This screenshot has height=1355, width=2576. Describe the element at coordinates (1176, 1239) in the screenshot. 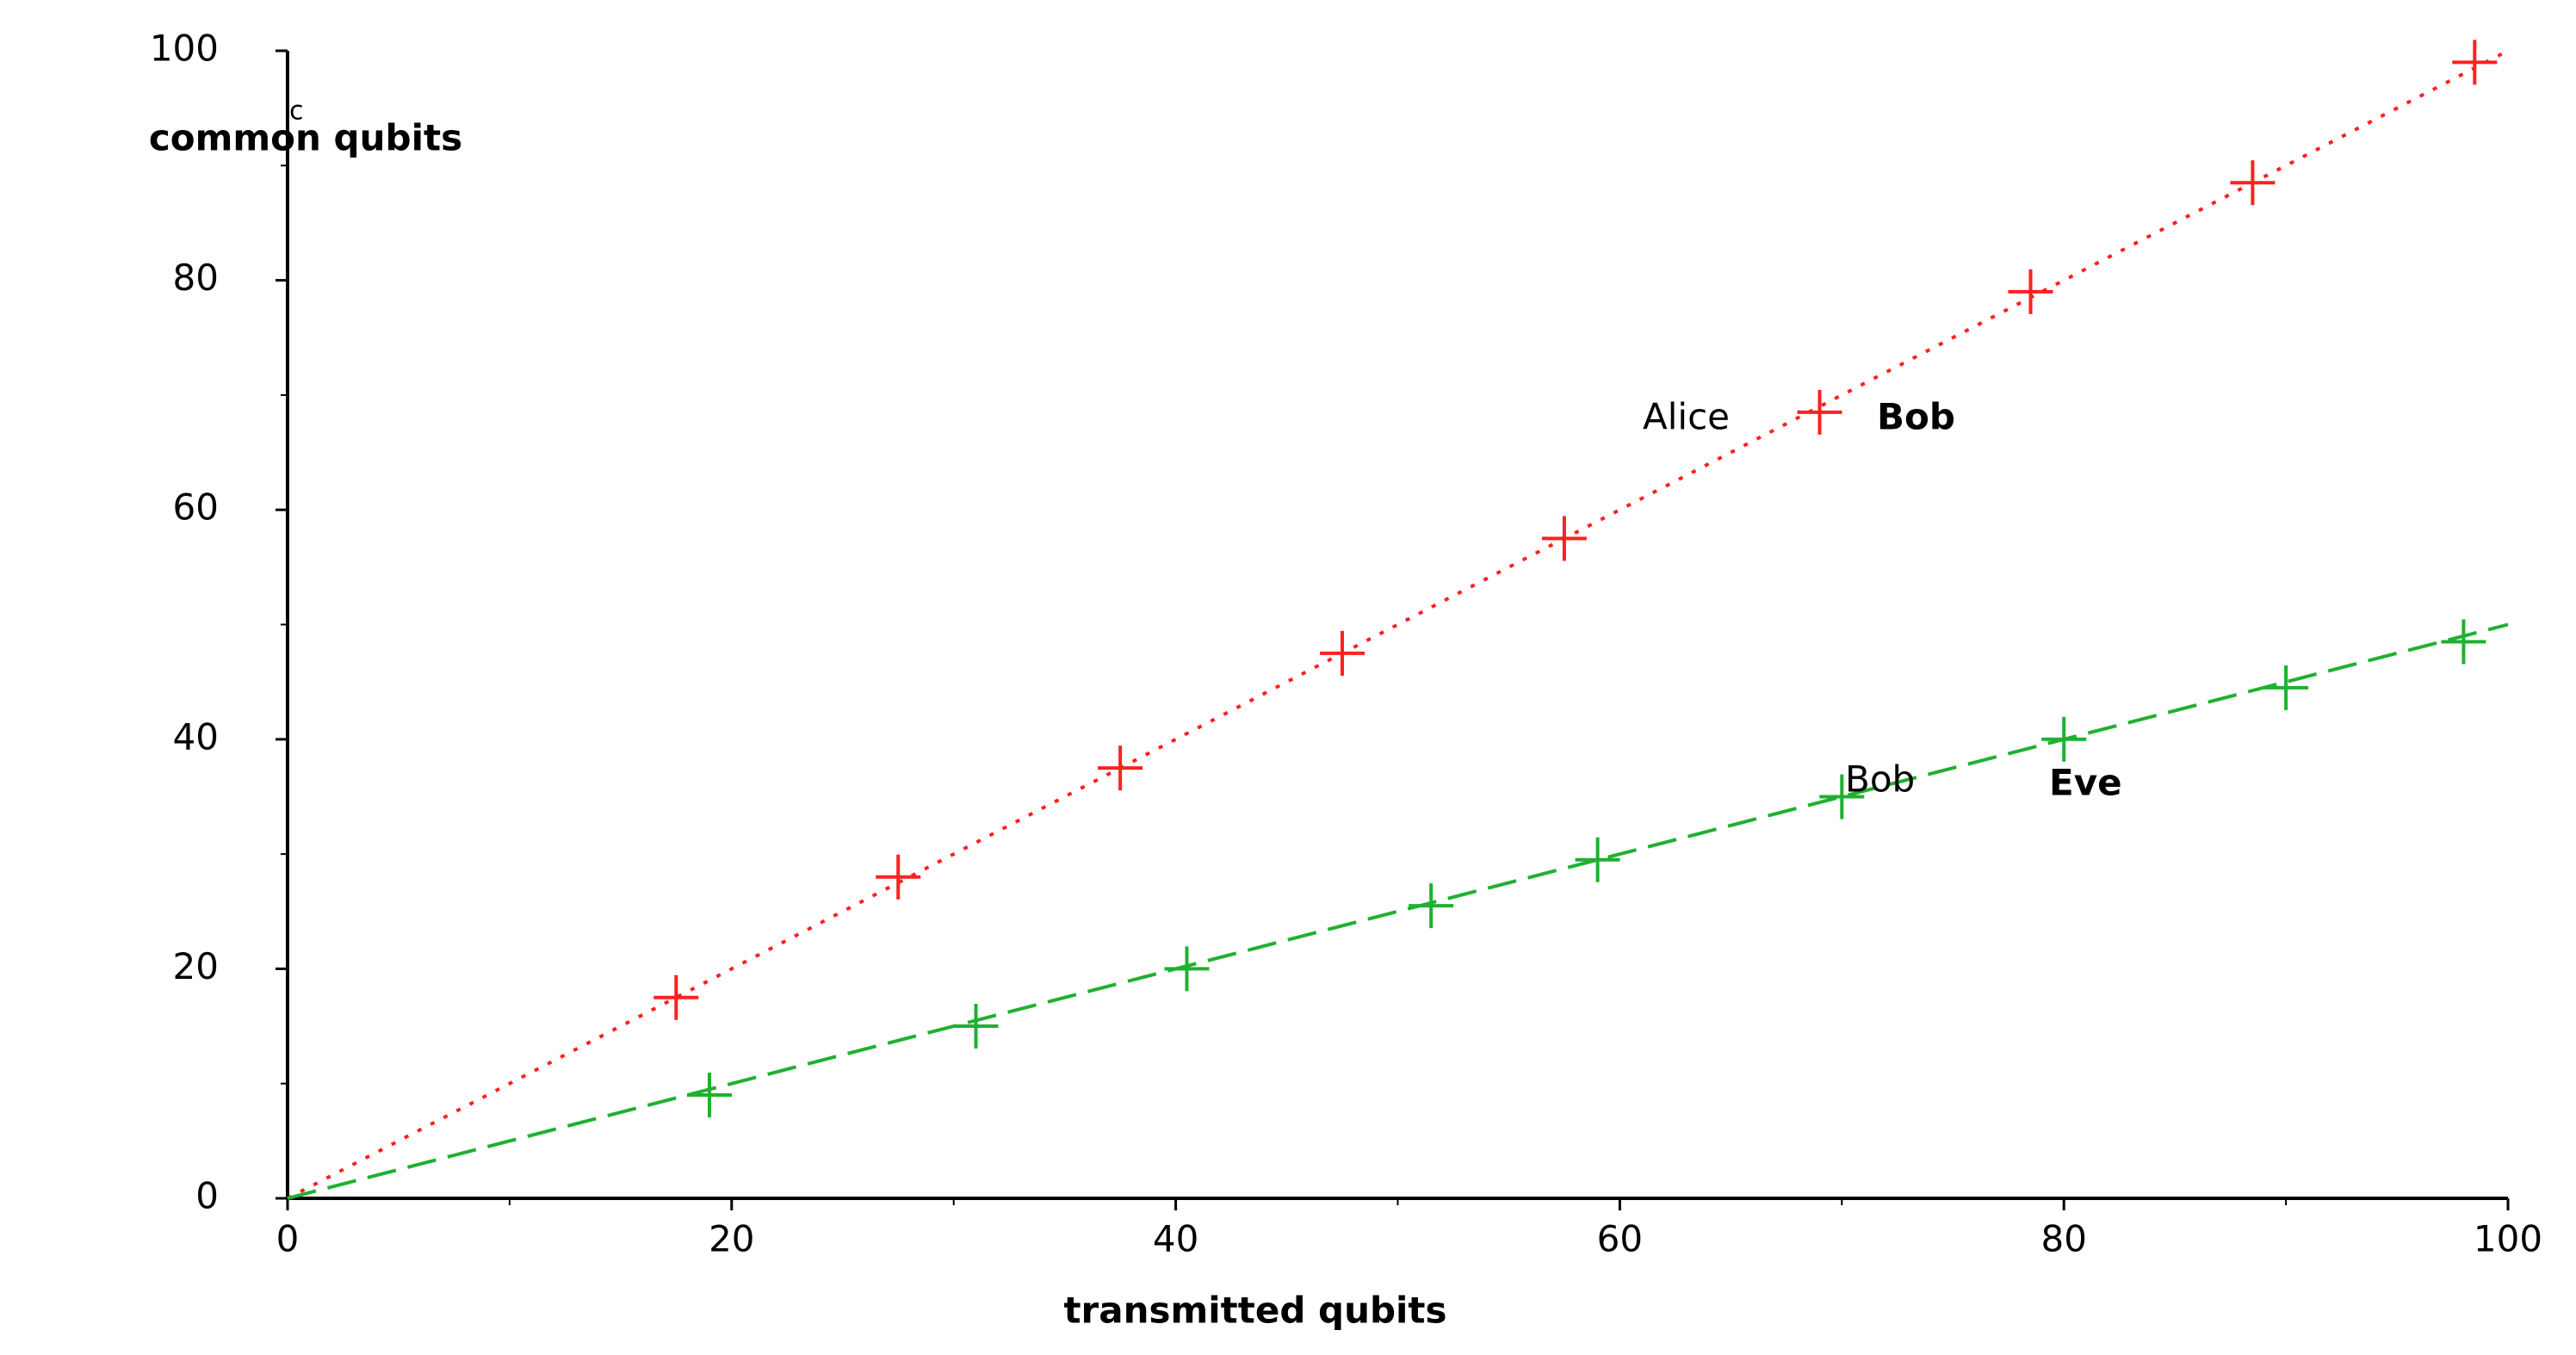

I see `x-tick-label: 40` at that location.